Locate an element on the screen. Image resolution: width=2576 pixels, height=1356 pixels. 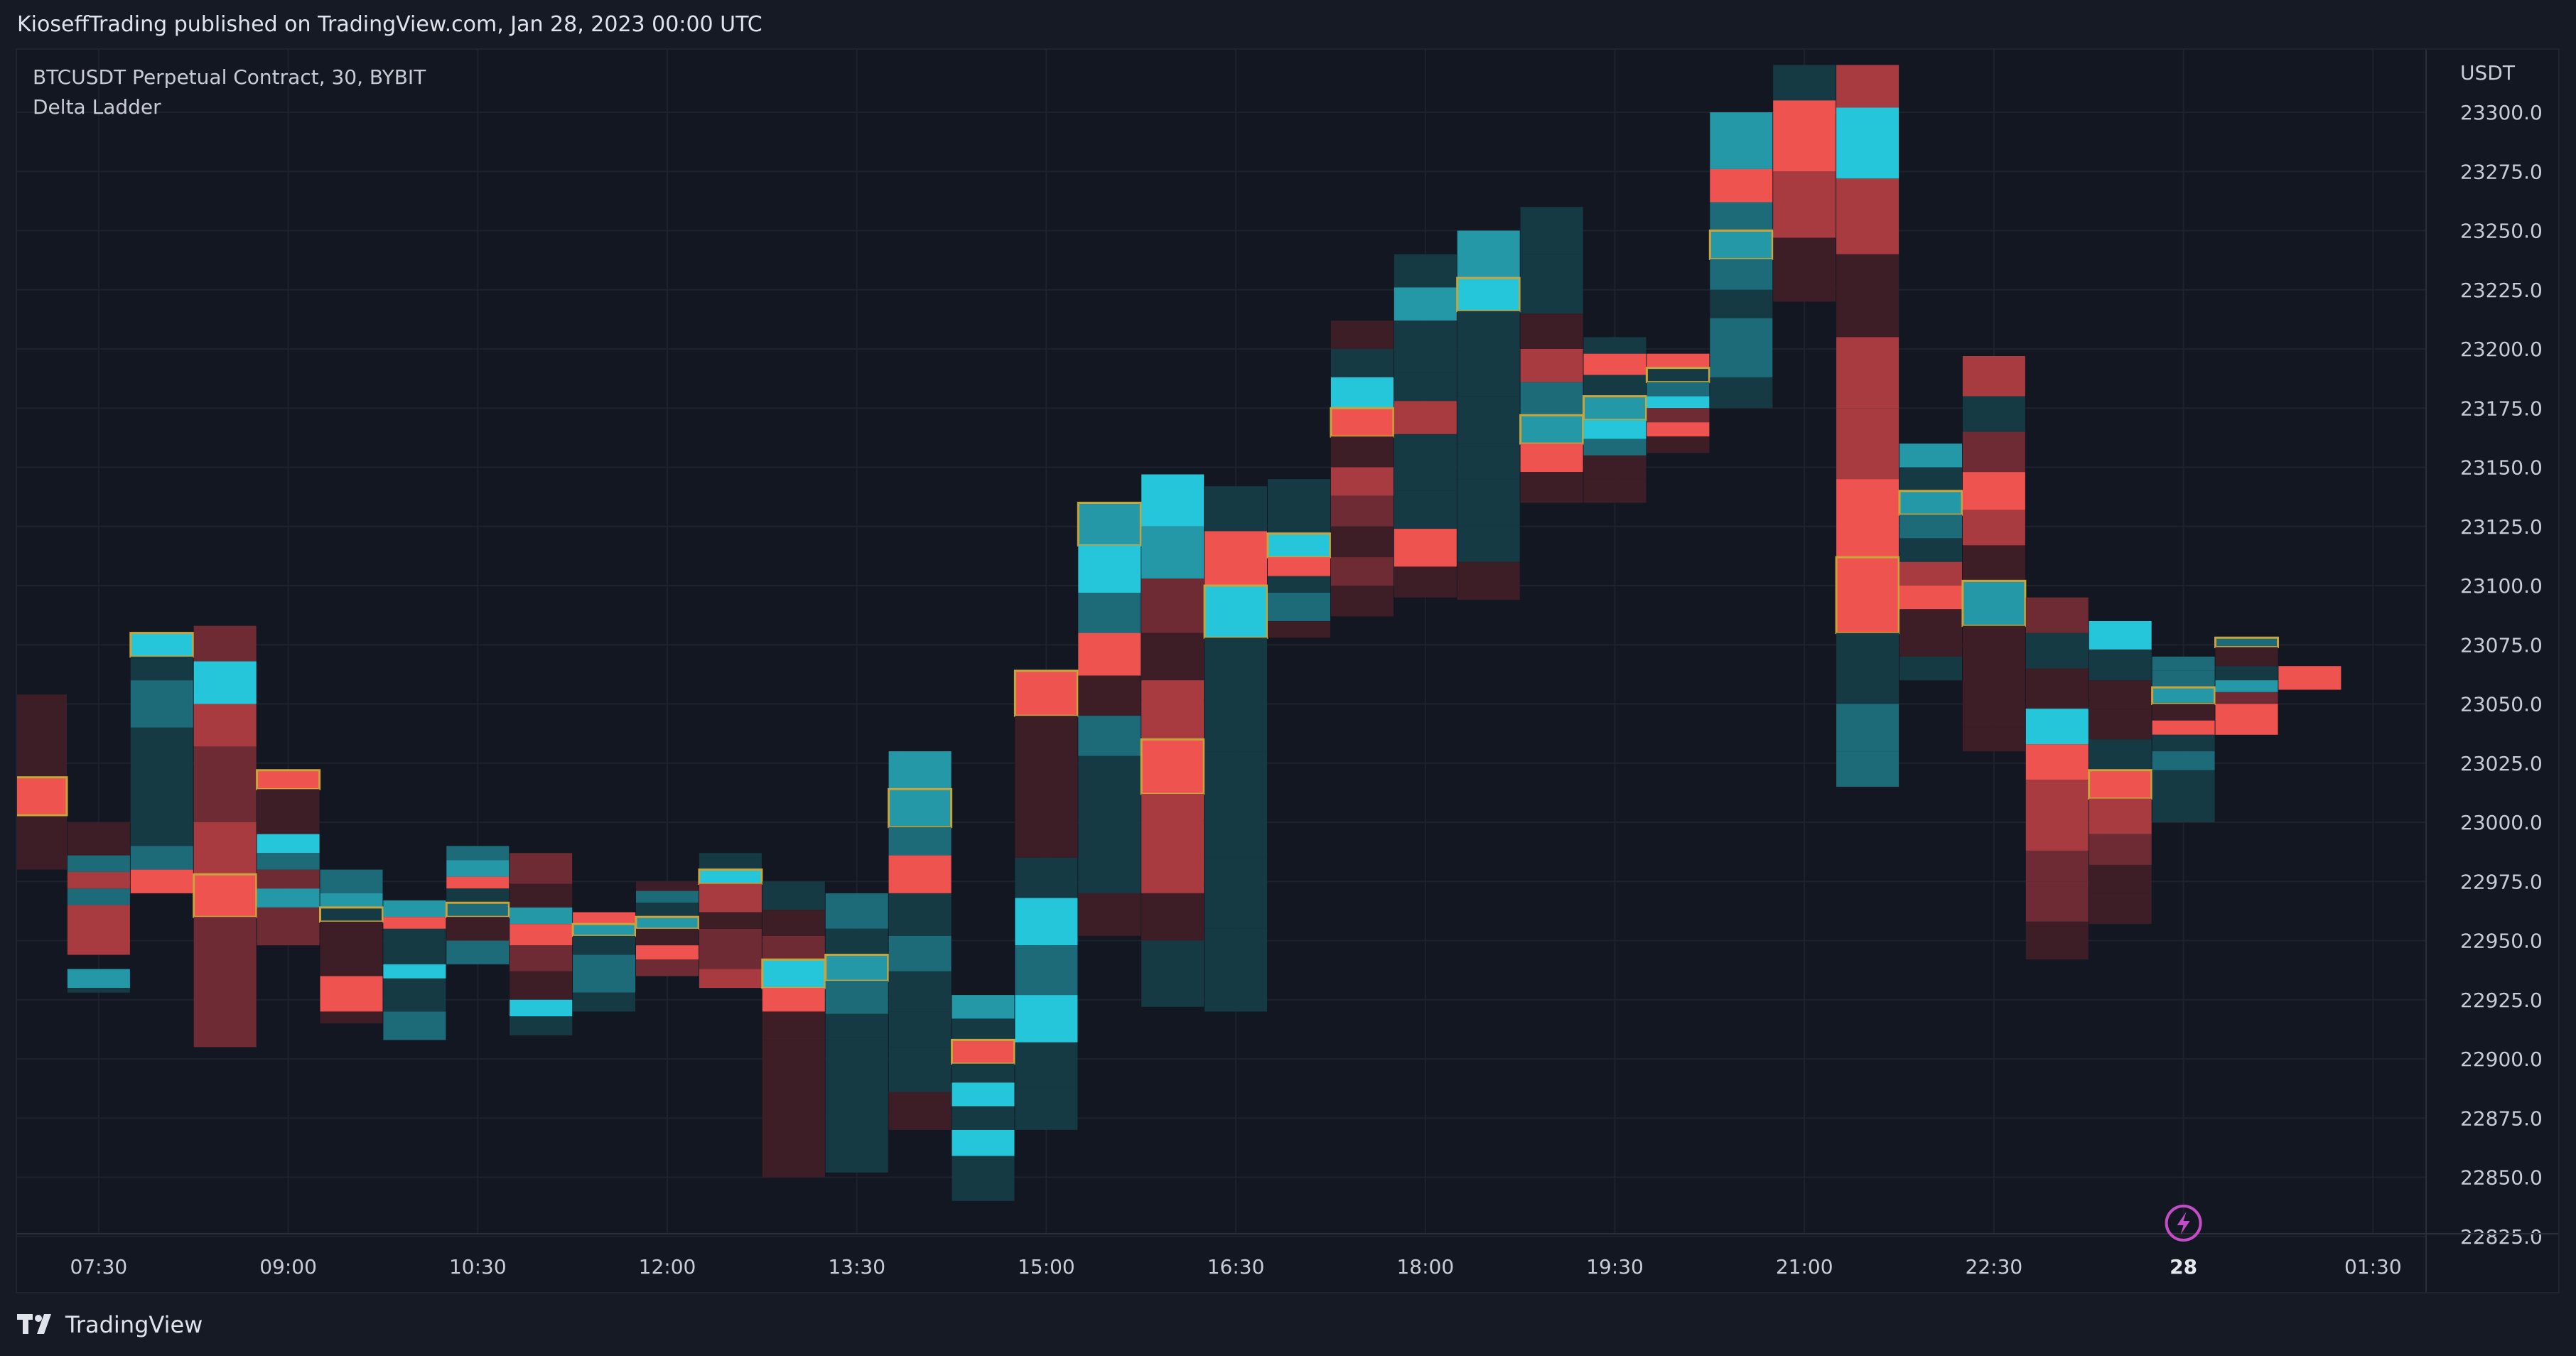
alert-lightning-icon is located at coordinates (2184, 1223).